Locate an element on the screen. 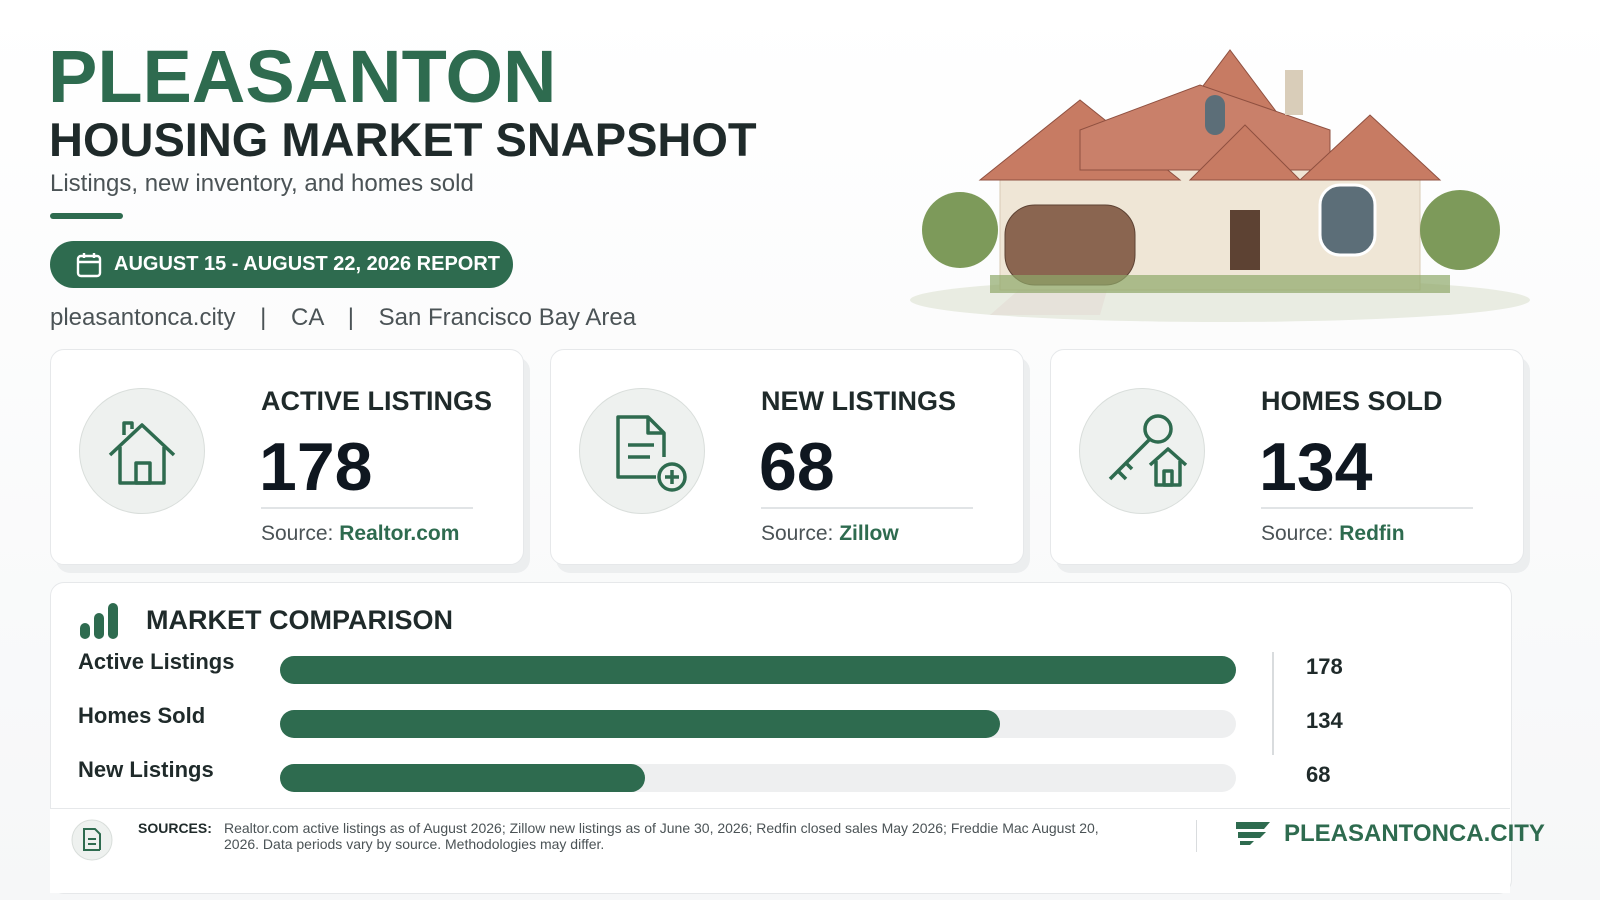  state: CA is located at coordinates (307, 317).